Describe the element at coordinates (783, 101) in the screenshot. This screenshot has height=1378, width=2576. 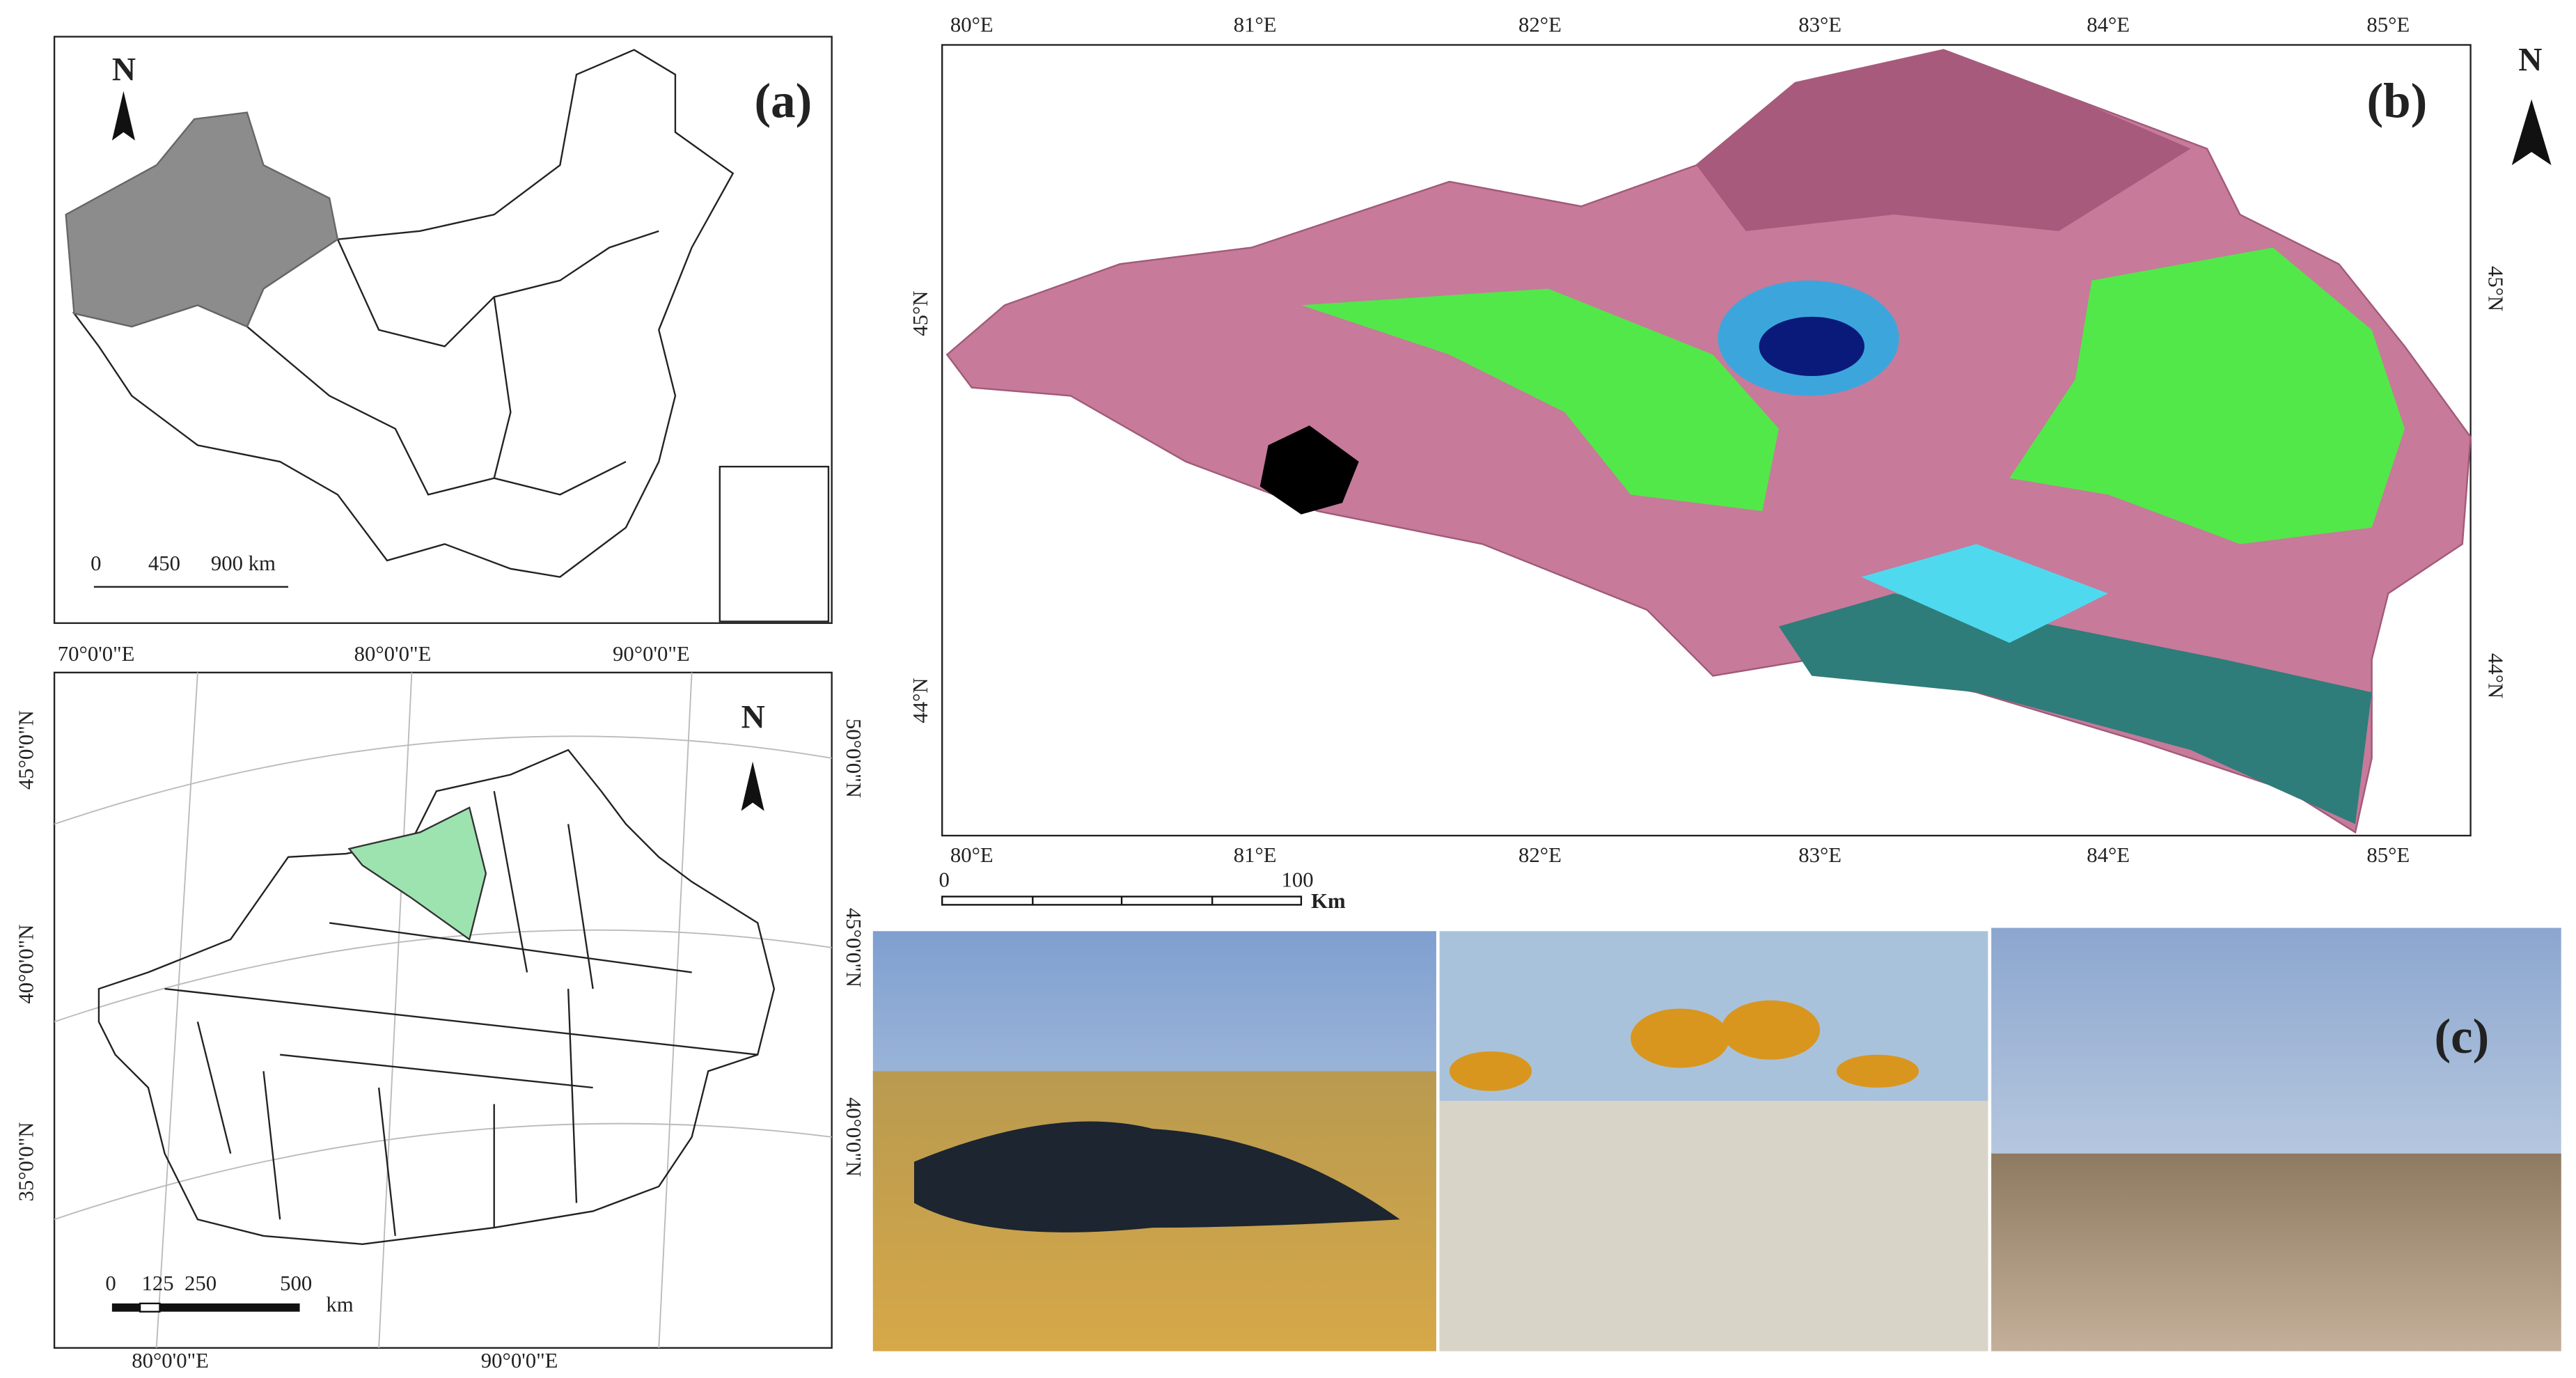
I see `panel-label: (a)` at that location.